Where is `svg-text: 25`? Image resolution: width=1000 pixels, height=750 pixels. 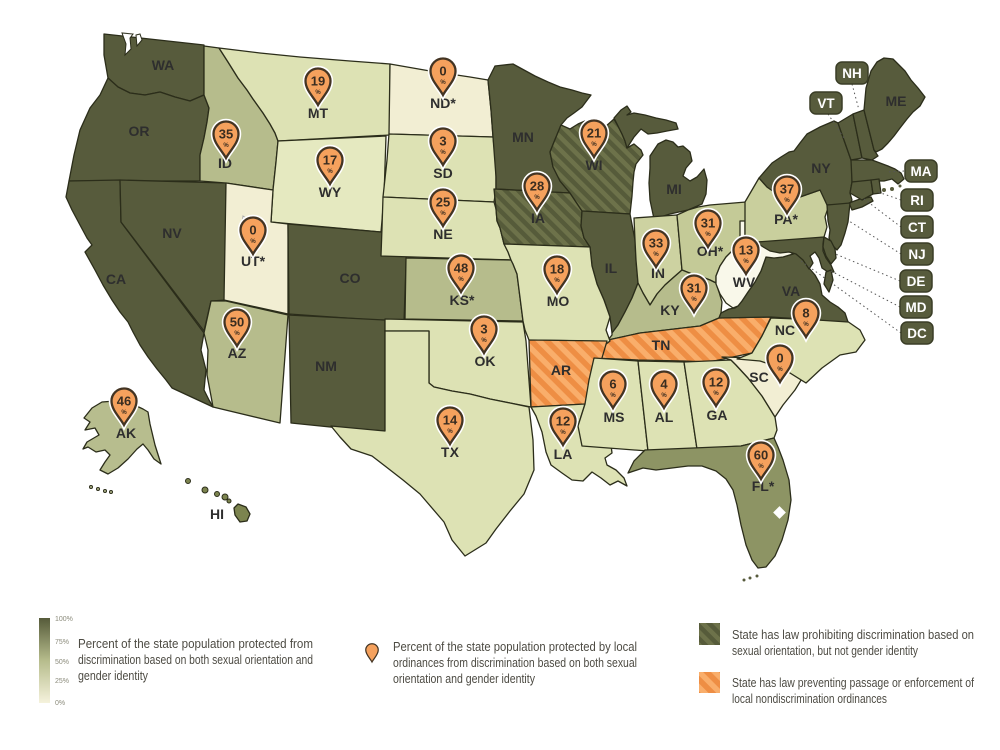
svg-text: 25 is located at coordinates (443, 202).